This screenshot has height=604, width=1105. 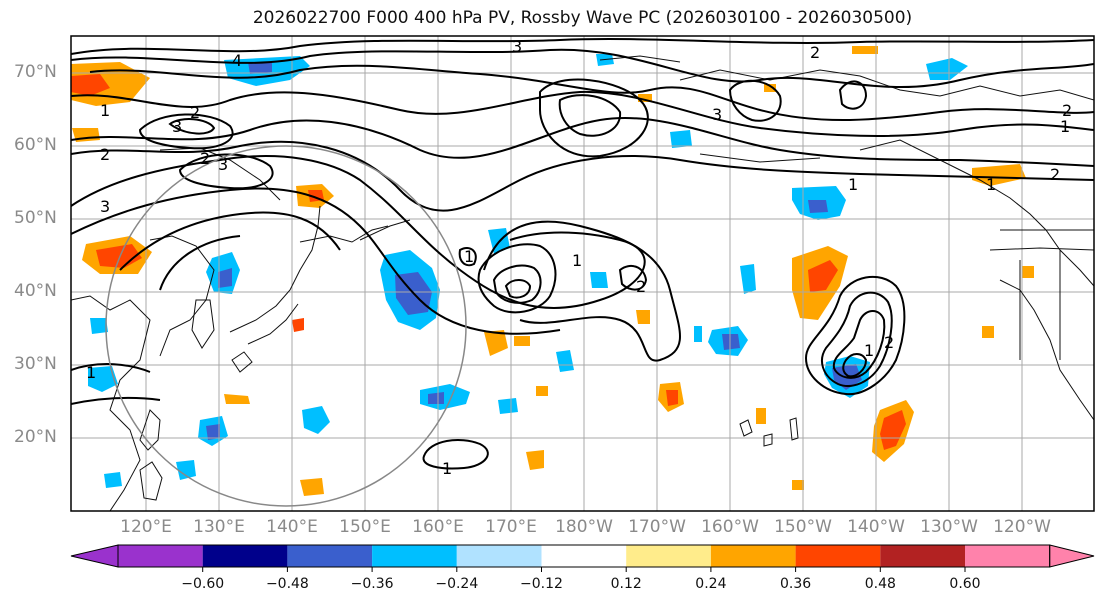 I want to click on colorbar-tick-label: 0.48, so click(x=880, y=584).